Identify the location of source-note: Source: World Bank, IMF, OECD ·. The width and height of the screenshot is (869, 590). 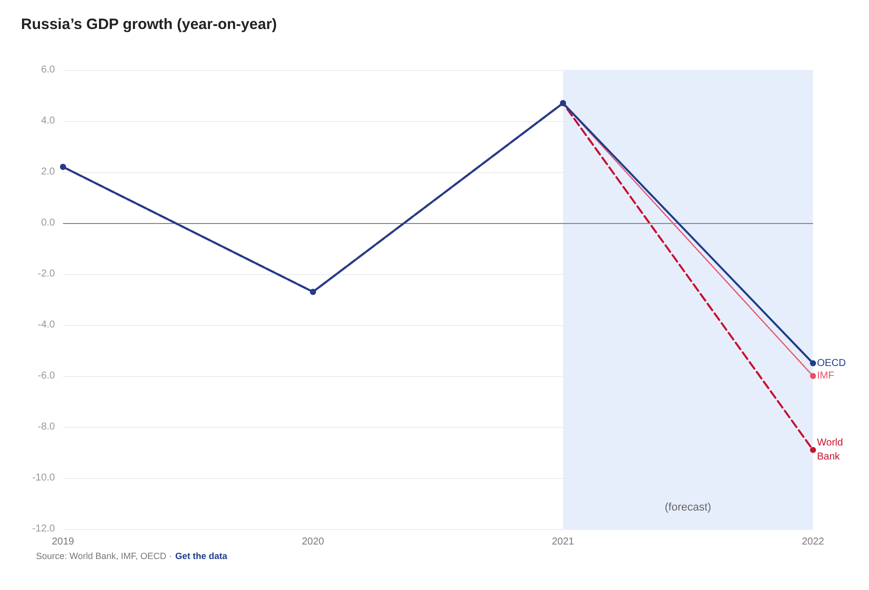
(104, 556).